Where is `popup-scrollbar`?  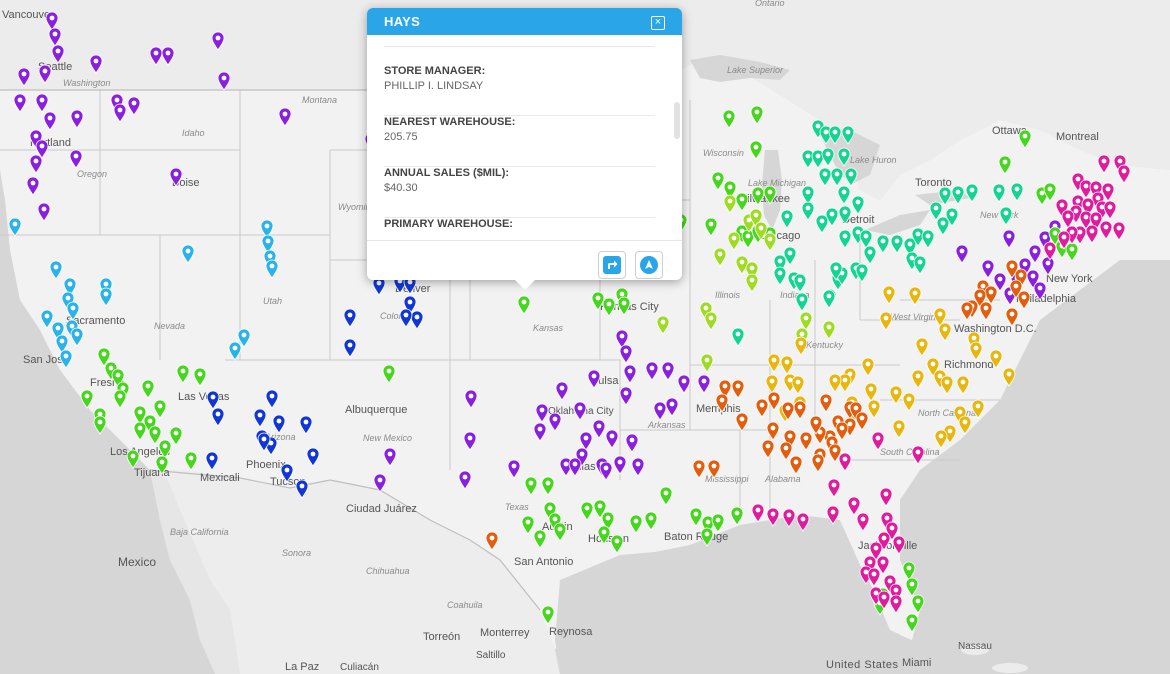 popup-scrollbar is located at coordinates (677, 120).